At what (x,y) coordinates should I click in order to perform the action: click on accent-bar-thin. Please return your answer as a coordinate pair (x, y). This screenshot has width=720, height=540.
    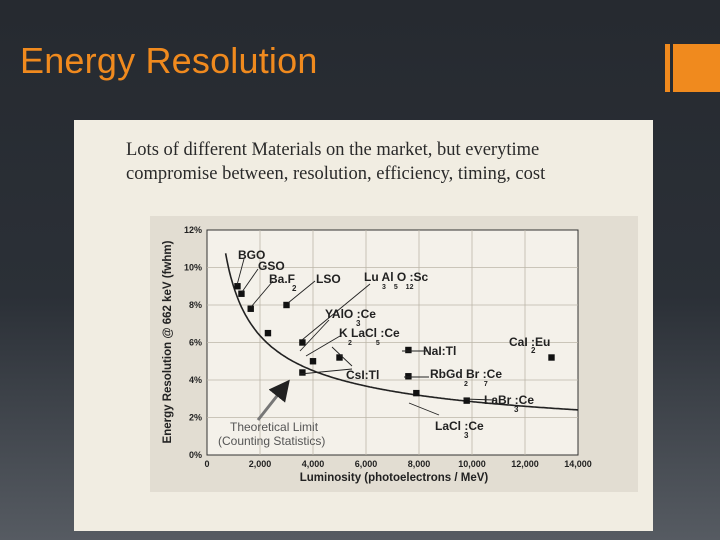
    Looking at the image, I should click on (667, 68).